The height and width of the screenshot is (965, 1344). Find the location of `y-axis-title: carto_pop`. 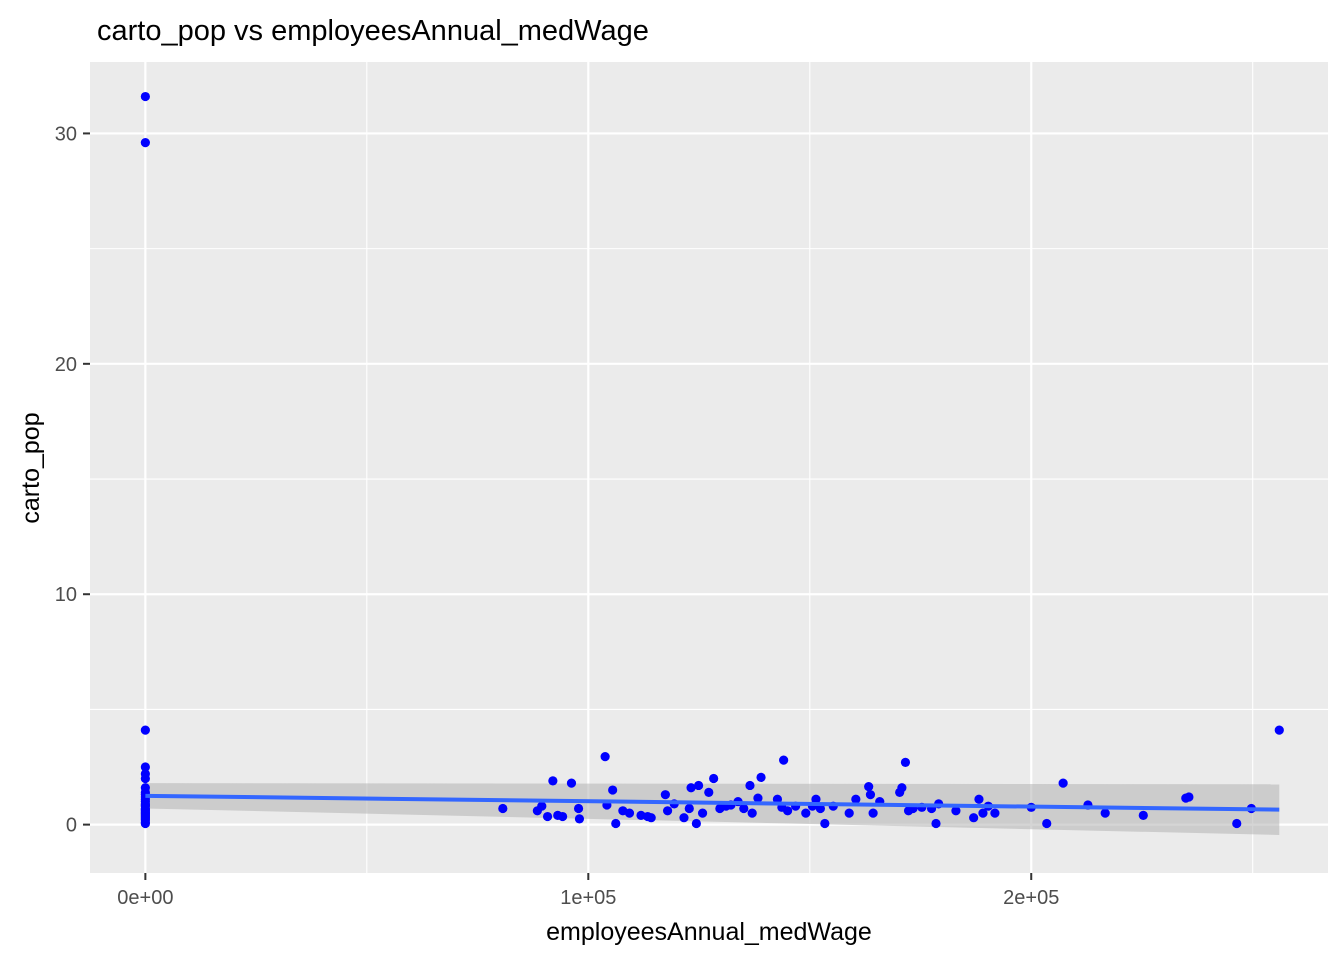

y-axis-title: carto_pop is located at coordinates (31, 467).